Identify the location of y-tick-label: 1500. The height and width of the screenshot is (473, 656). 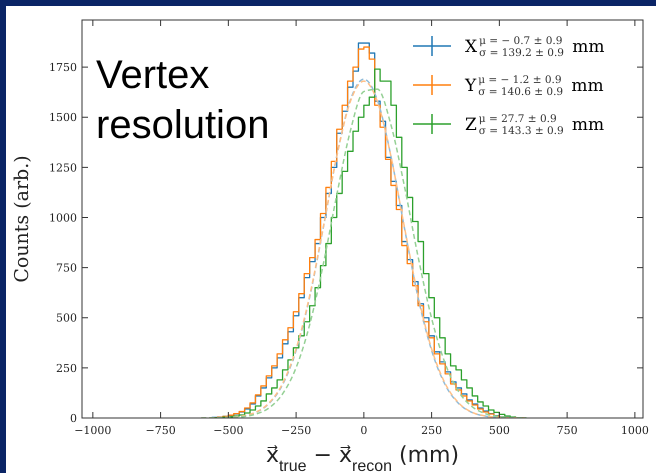
(63, 117).